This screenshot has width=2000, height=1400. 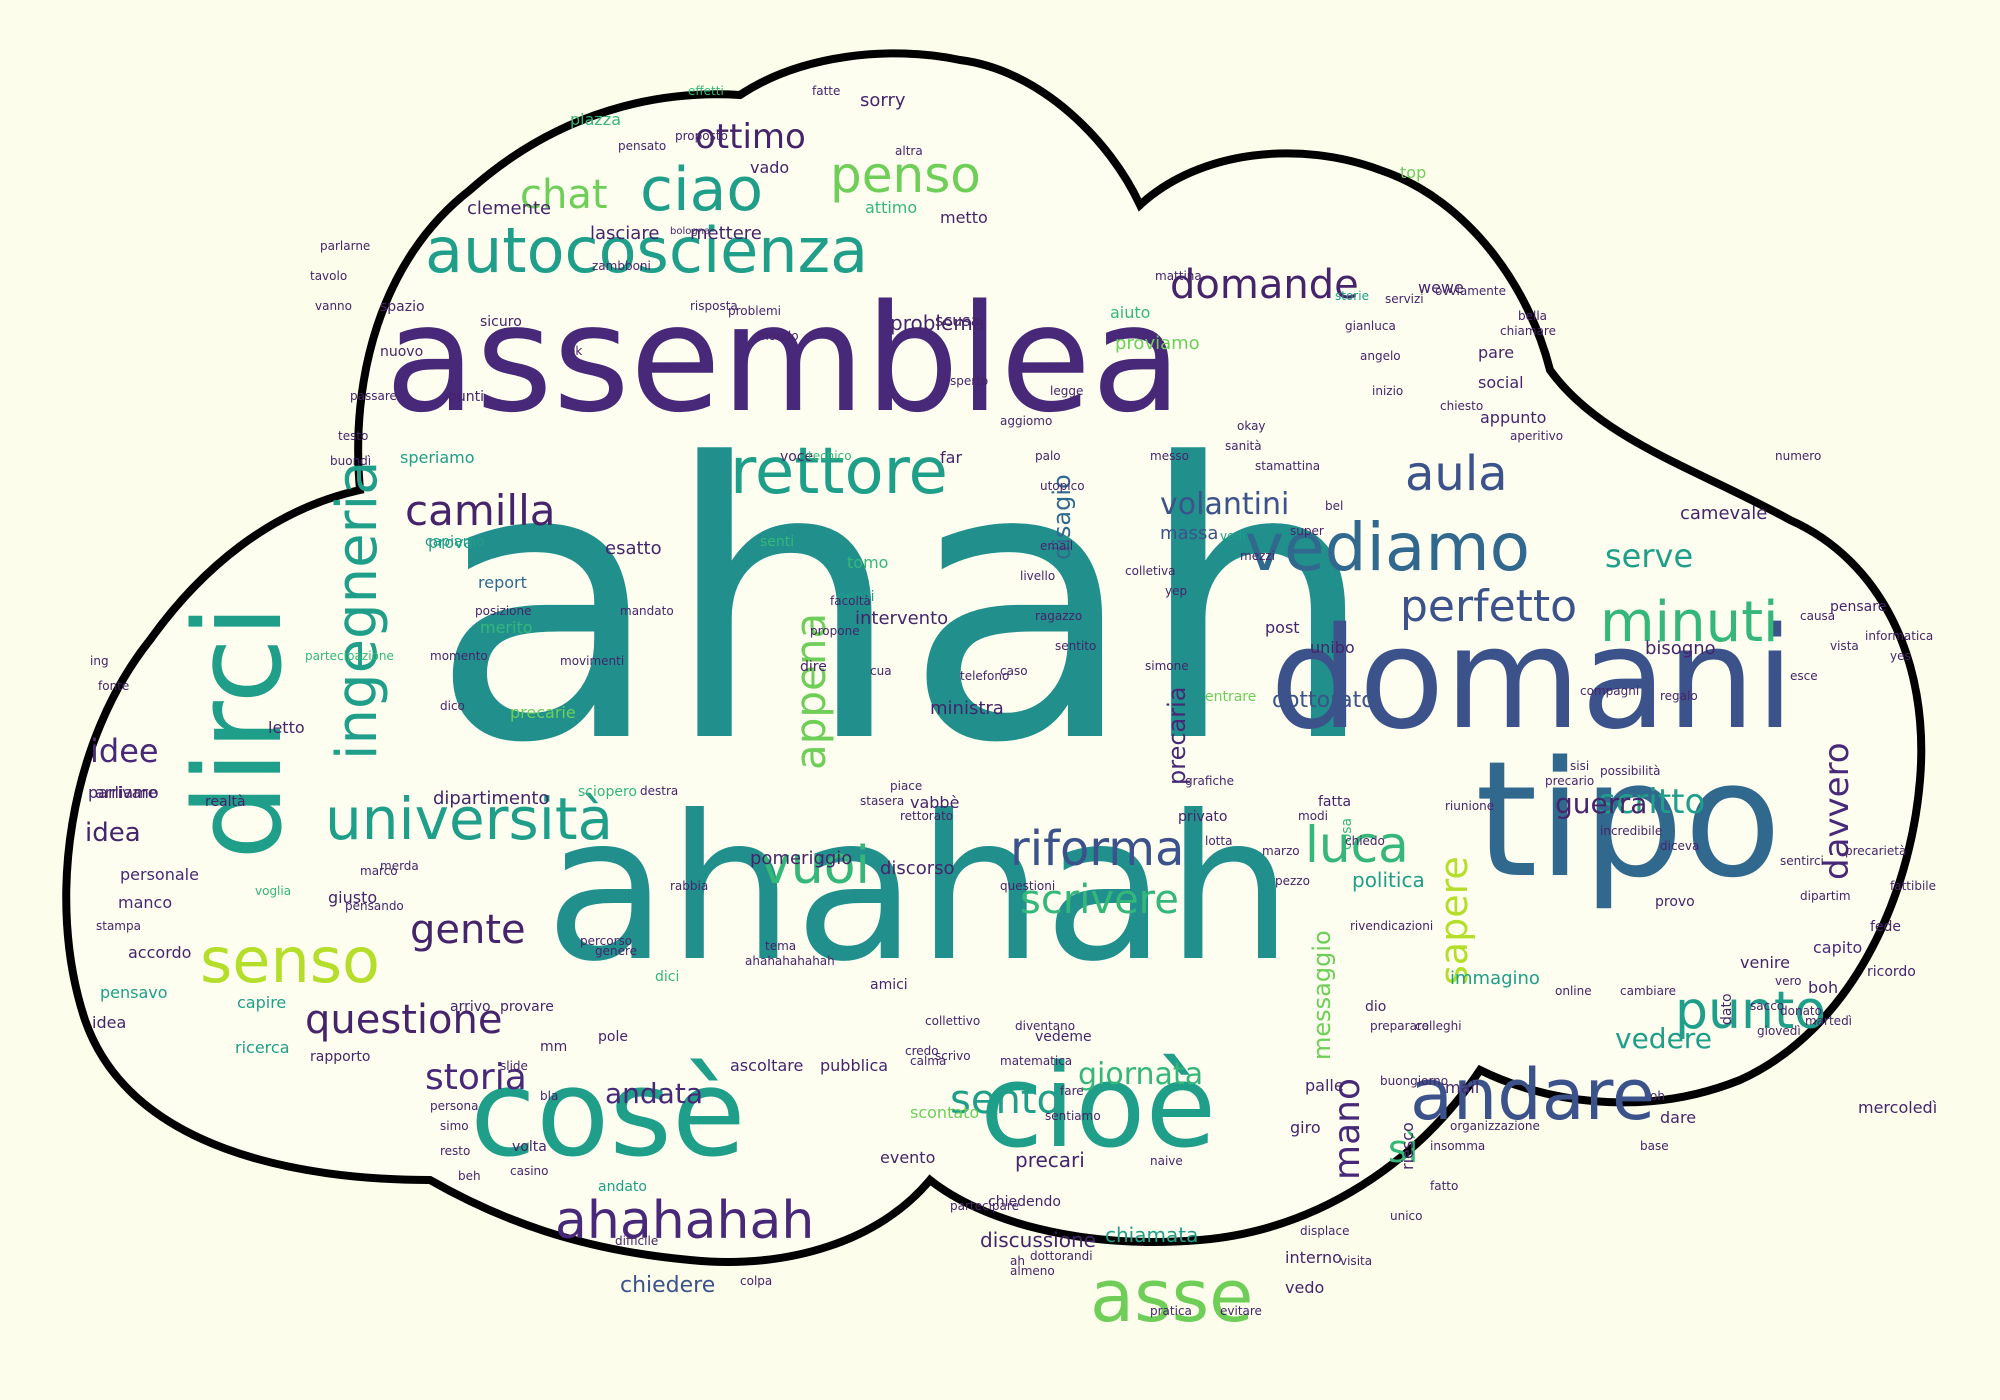 What do you see at coordinates (1059, 616) in the screenshot?
I see `word-ragazzo: ragazzo` at bounding box center [1059, 616].